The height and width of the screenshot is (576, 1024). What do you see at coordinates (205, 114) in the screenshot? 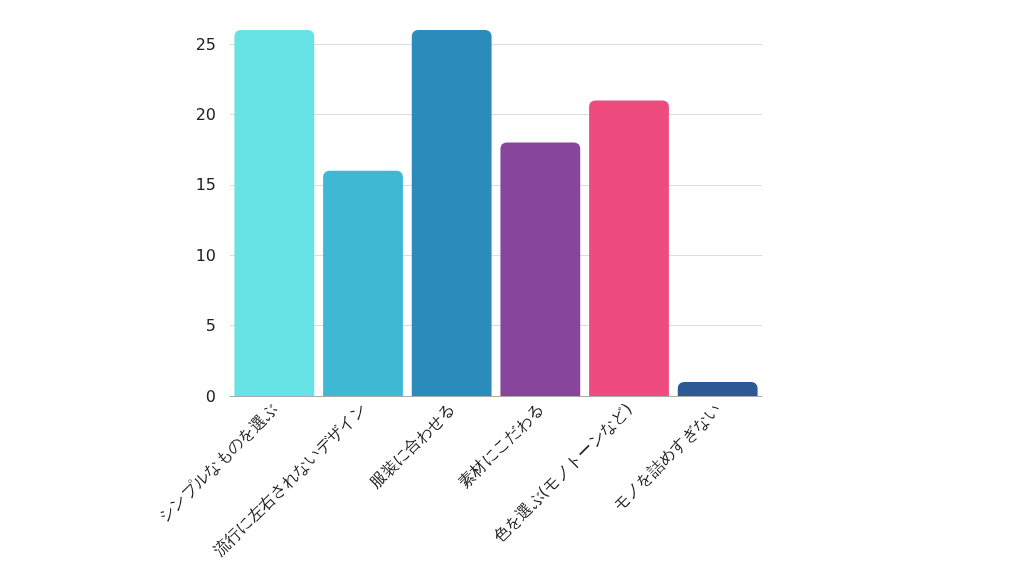
I see `y-tick-label: 20` at bounding box center [205, 114].